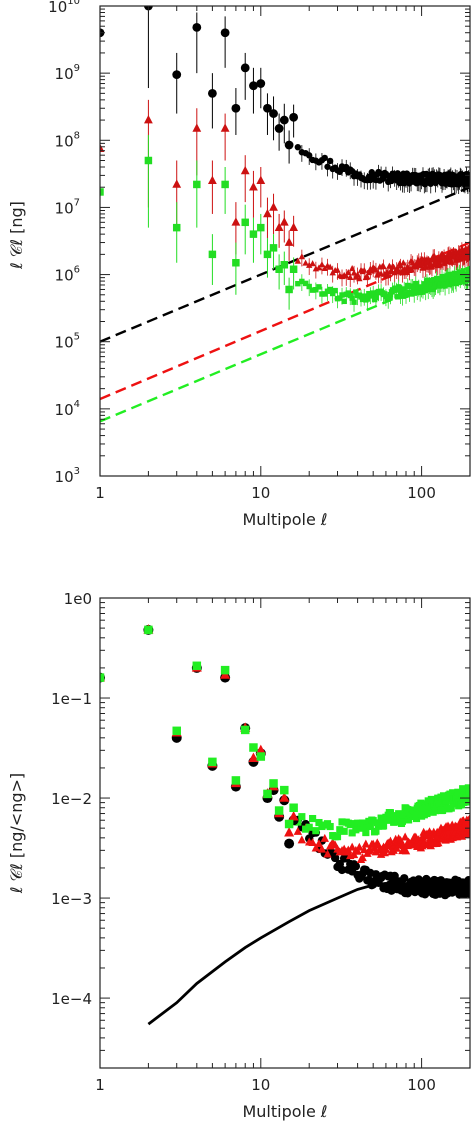 This screenshot has height=1129, width=471. I want to click on y-tick-label: 10⁴, so click(67, 409).